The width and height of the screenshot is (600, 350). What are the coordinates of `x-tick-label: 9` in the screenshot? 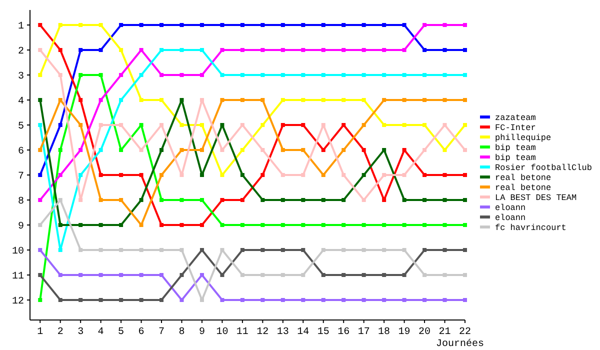 It's located at (201, 332).